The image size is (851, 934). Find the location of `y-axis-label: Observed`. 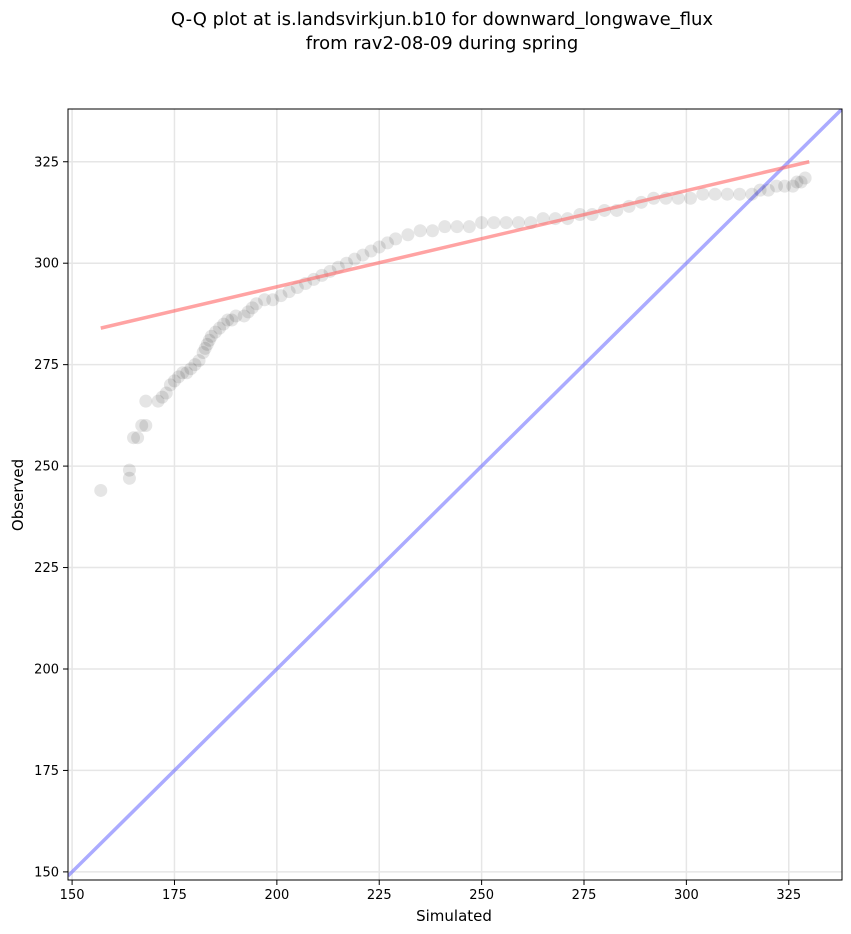

y-axis-label: Observed is located at coordinates (18, 495).